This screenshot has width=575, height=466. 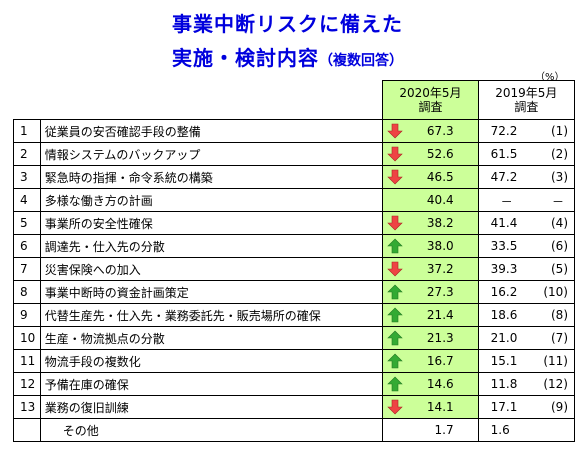 I want to click on cell-2020: 46.5, so click(x=430, y=177).